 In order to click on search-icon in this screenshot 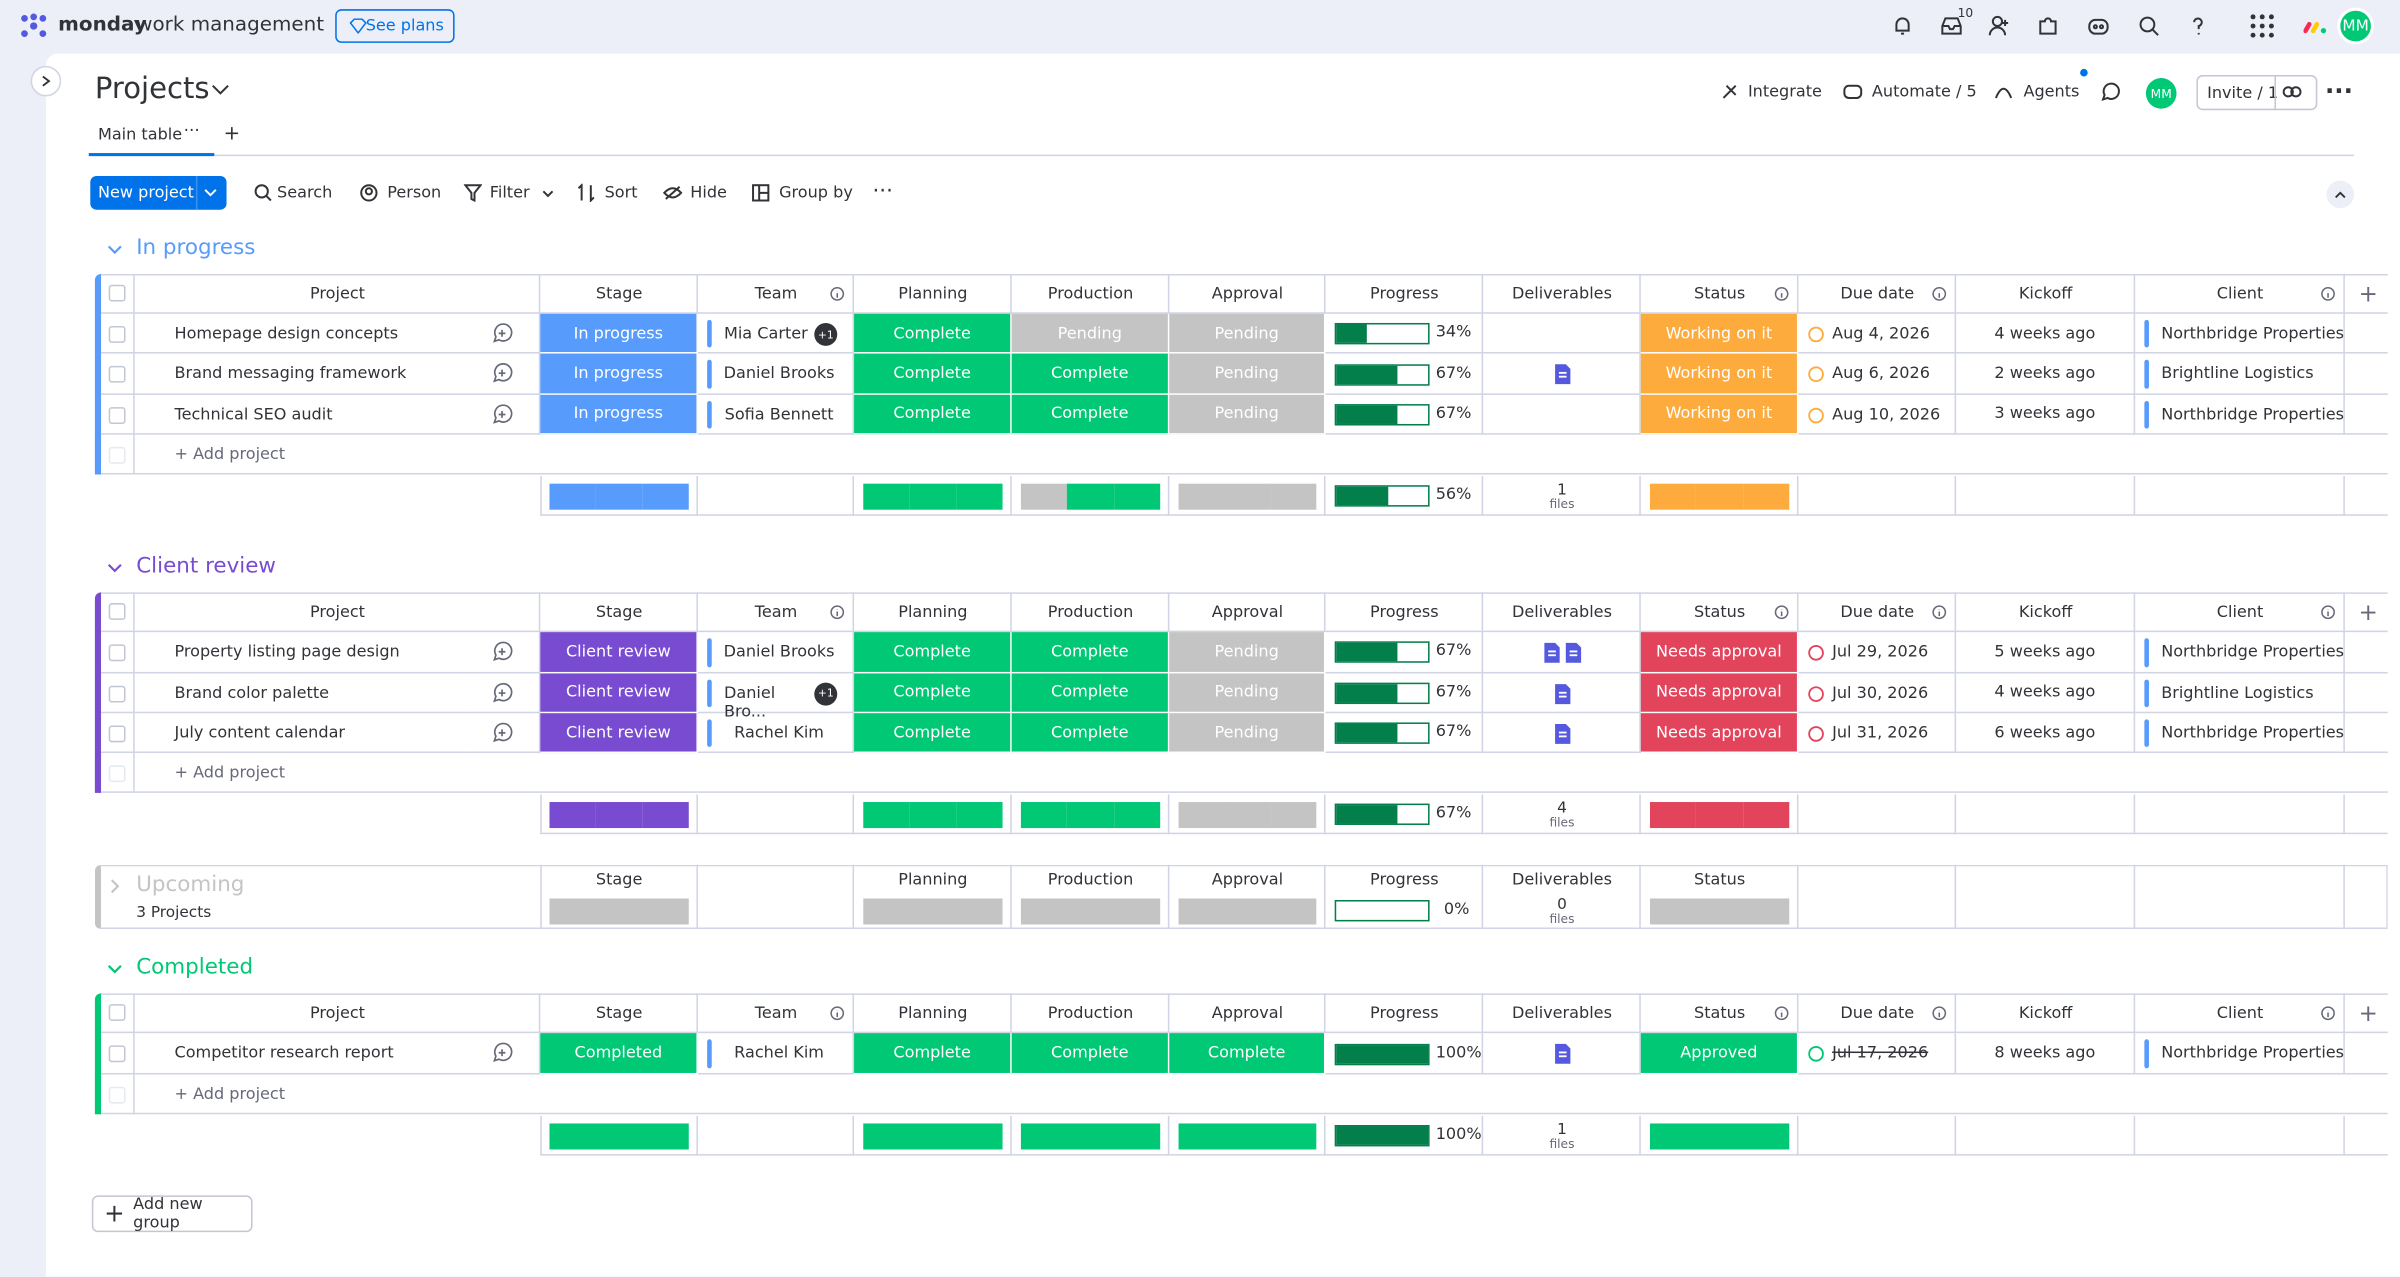, I will do `click(2148, 25)`.